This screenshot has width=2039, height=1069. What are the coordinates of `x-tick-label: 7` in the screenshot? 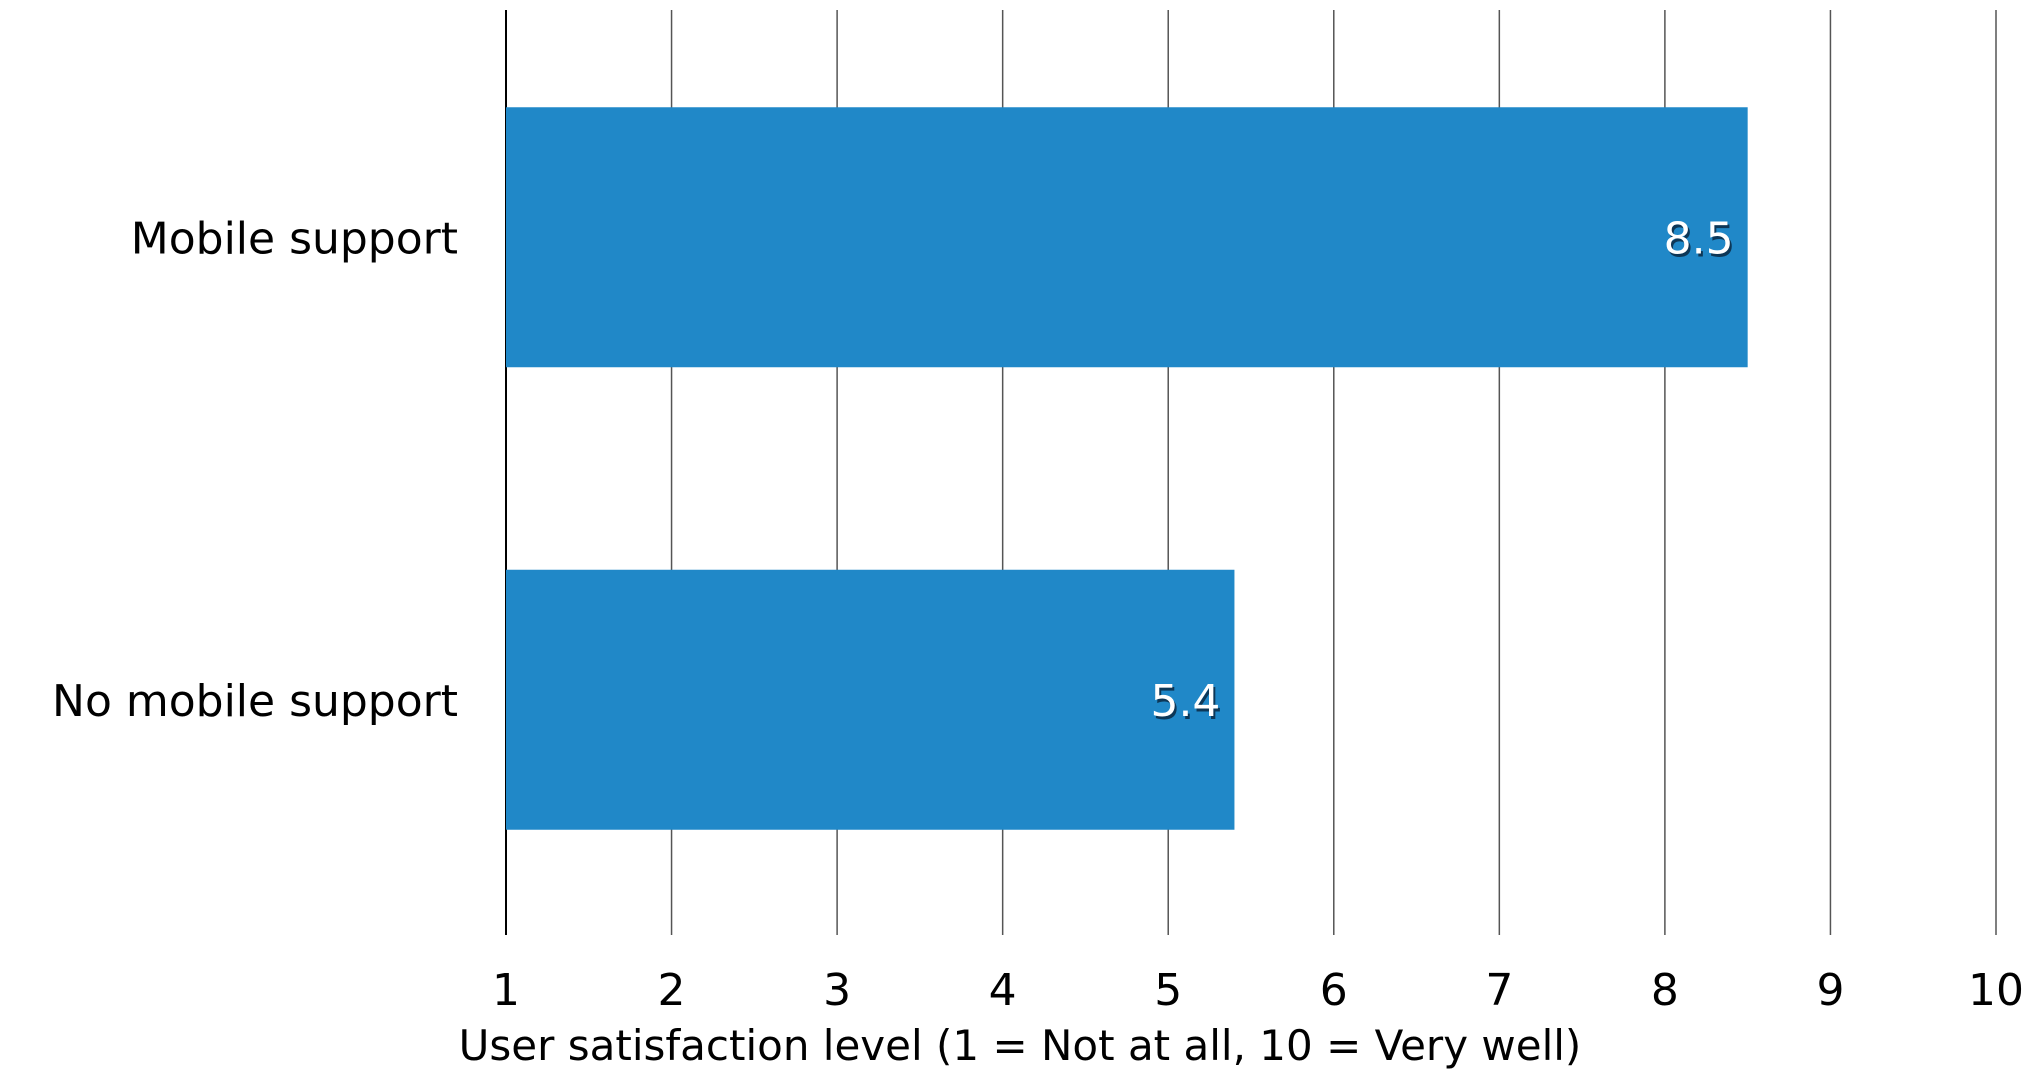 It's located at (1499, 990).